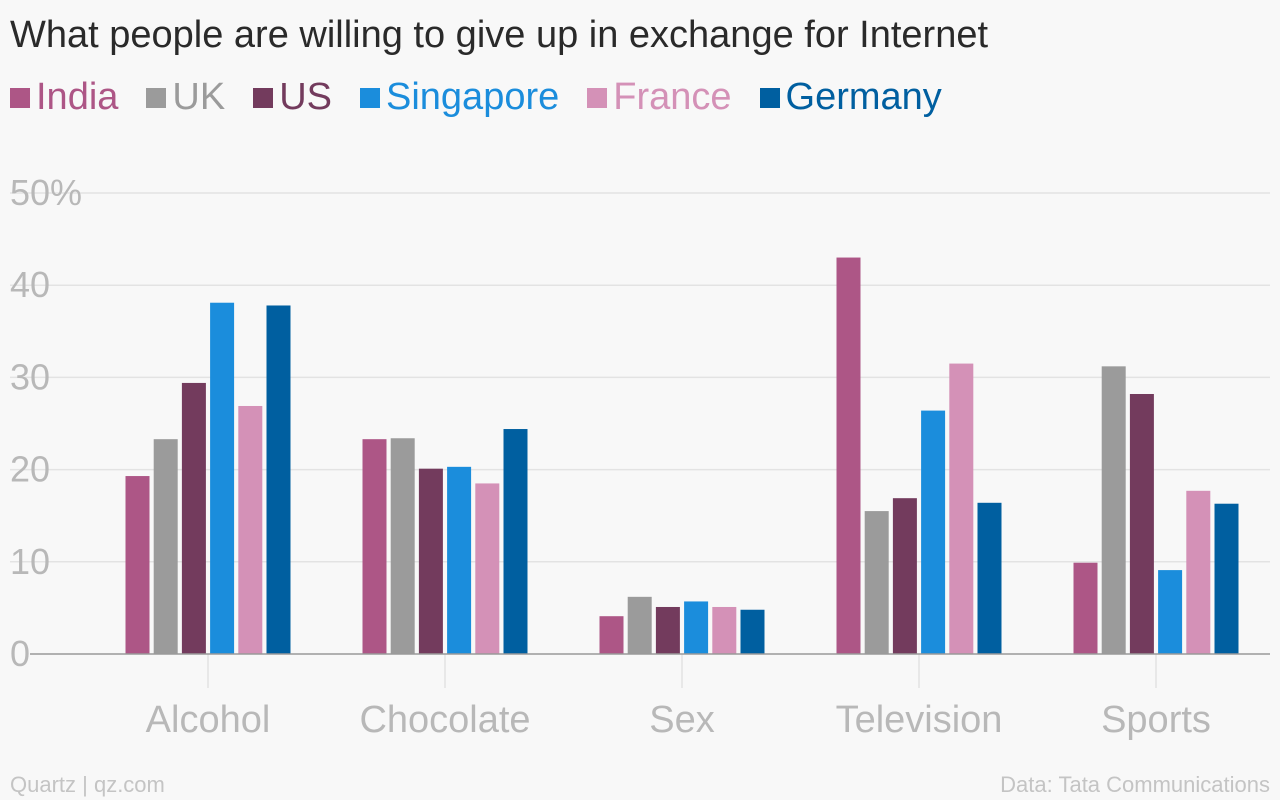 This screenshot has width=1280, height=800. Describe the element at coordinates (137, 565) in the screenshot. I see `bar-india-alcohol` at that location.